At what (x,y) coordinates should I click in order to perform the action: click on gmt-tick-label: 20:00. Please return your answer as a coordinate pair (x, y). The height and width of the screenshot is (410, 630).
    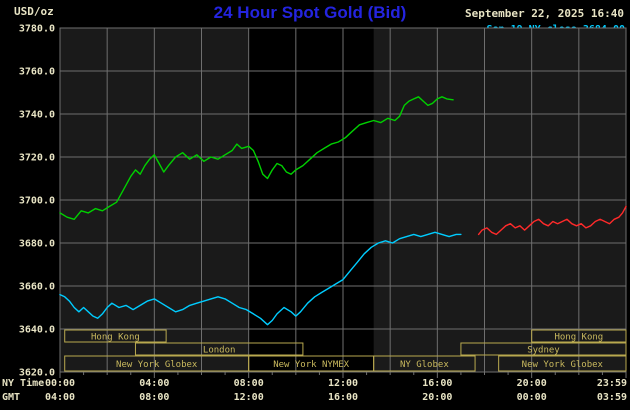
    Looking at the image, I should click on (437, 397).